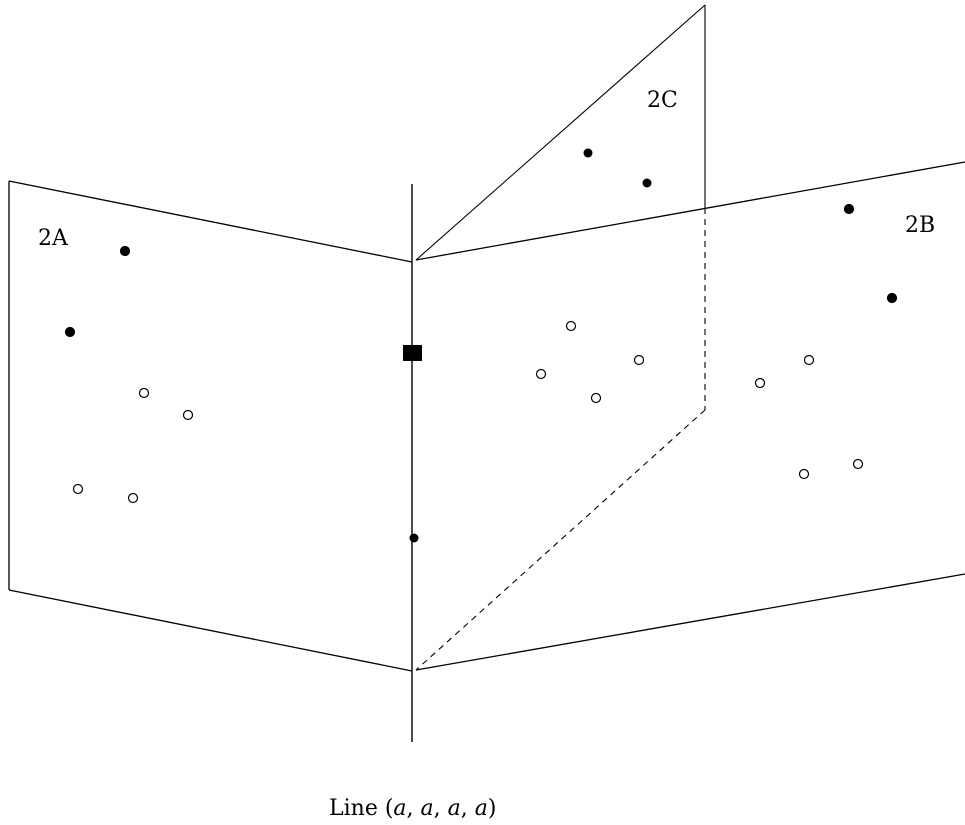  Describe the element at coordinates (412, 444) in the screenshot. I see `central-line-points` at that location.